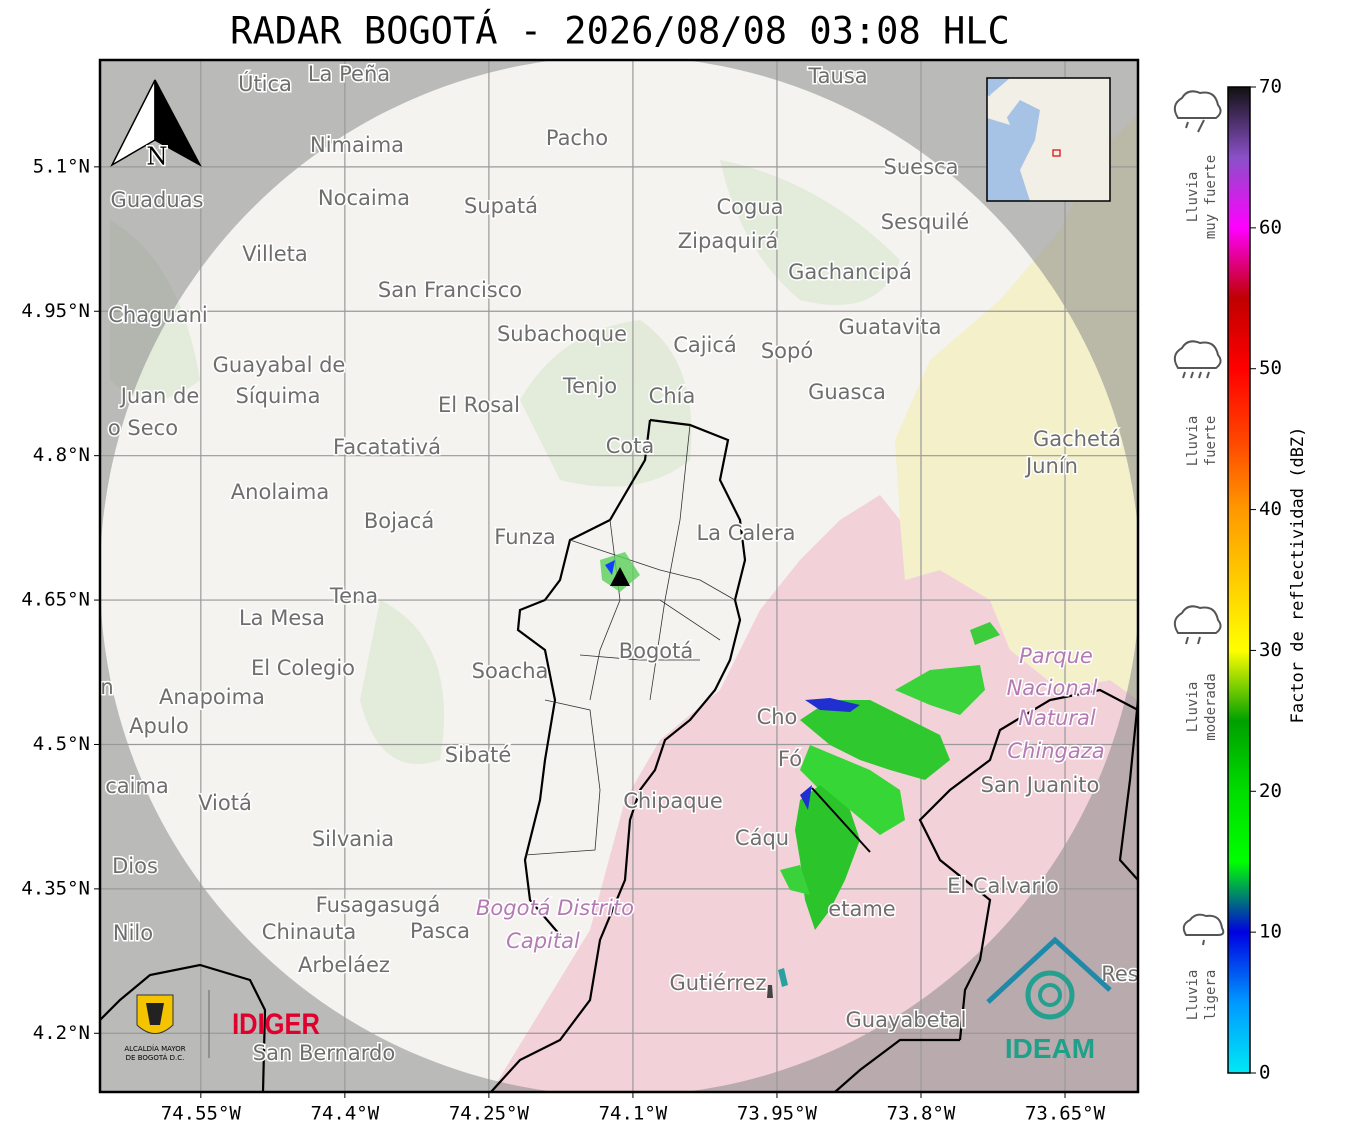 This screenshot has width=1349, height=1139. What do you see at coordinates (1050, 1048) in the screenshot?
I see `ideam-text: IDEAM` at bounding box center [1050, 1048].